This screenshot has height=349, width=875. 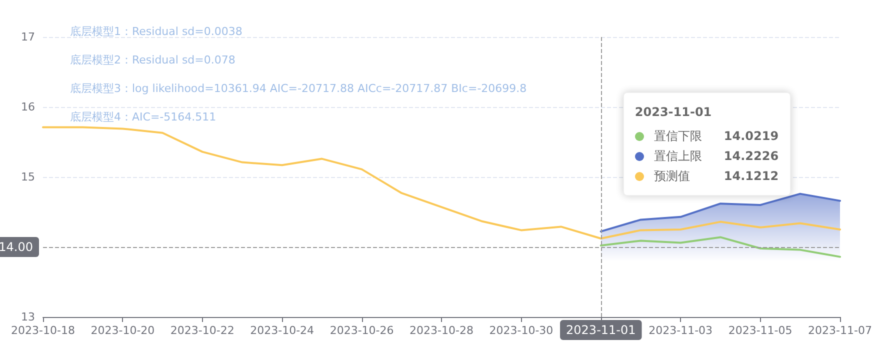 I want to click on ref-line-label: 14.00, so click(x=16, y=247).